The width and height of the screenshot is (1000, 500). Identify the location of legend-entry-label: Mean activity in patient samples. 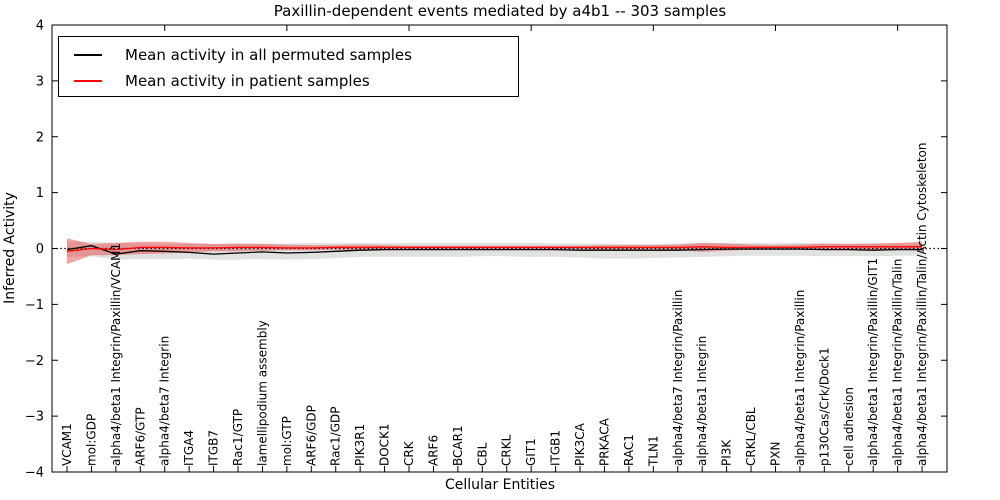
(247, 81).